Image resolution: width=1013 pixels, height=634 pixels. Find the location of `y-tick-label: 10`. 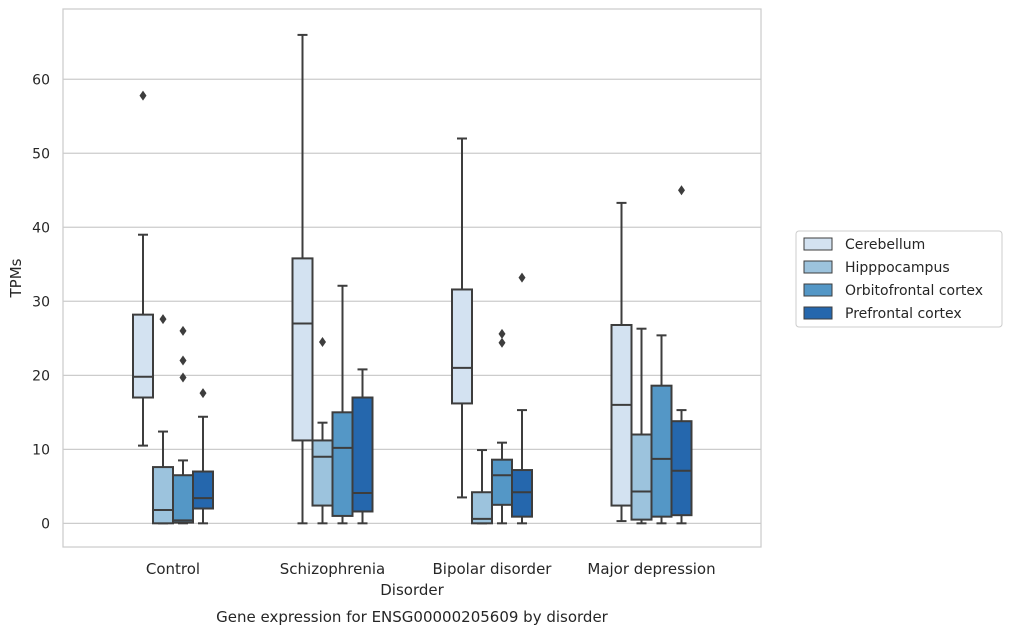

y-tick-label: 10 is located at coordinates (41, 450).